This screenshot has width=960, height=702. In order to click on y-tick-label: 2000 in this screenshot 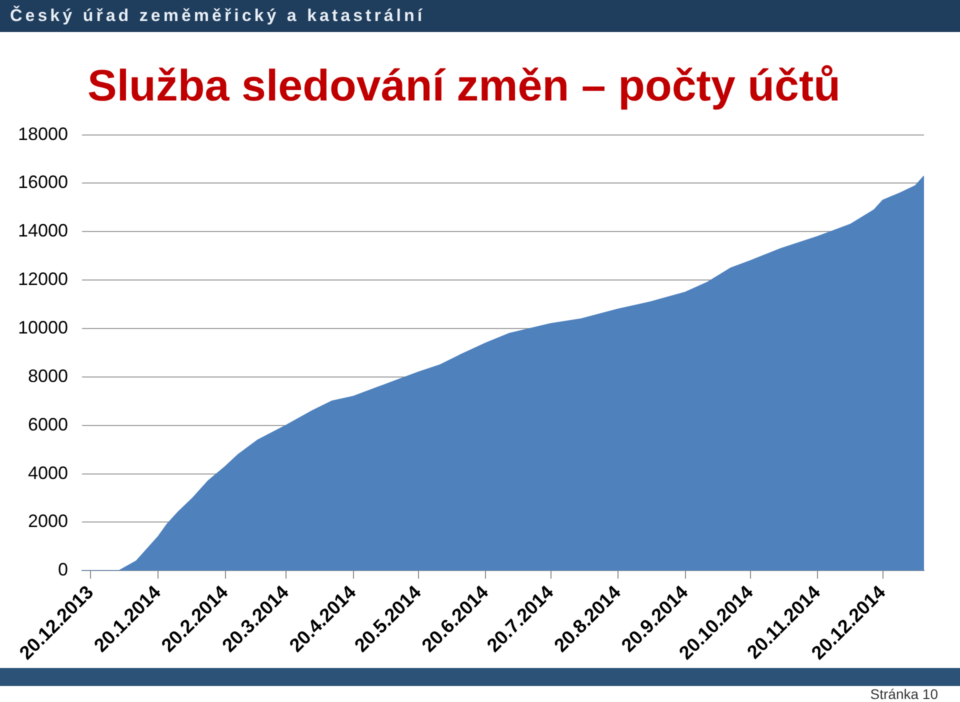, I will do `click(48, 521)`.